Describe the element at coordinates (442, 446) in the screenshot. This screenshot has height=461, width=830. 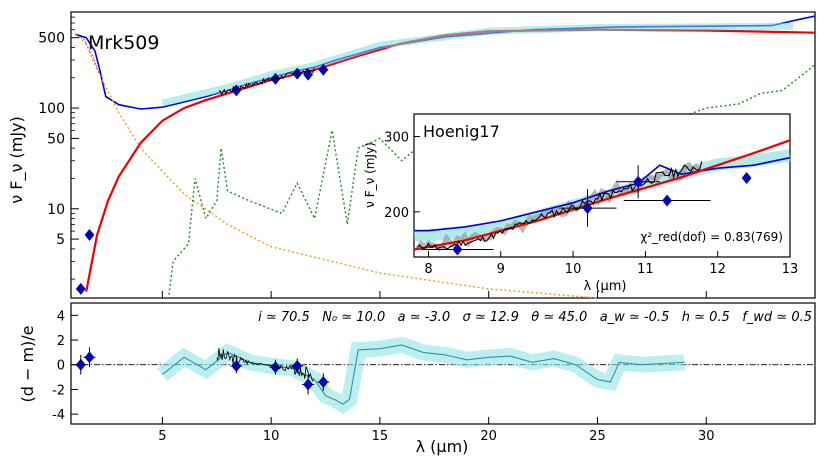
I see `residual-xlabel: λ (μm)` at that location.